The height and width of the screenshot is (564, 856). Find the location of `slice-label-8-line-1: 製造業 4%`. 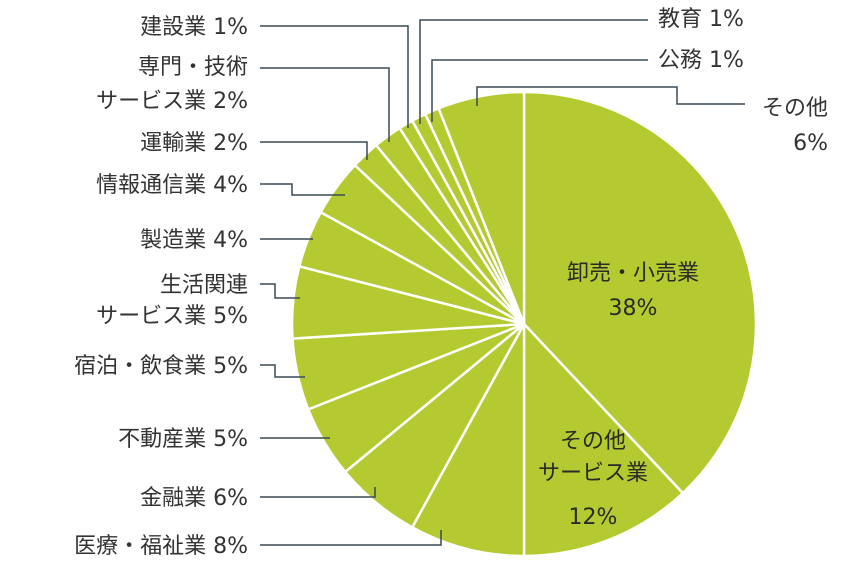

slice-label-8-line-1: 製造業 4% is located at coordinates (194, 240).